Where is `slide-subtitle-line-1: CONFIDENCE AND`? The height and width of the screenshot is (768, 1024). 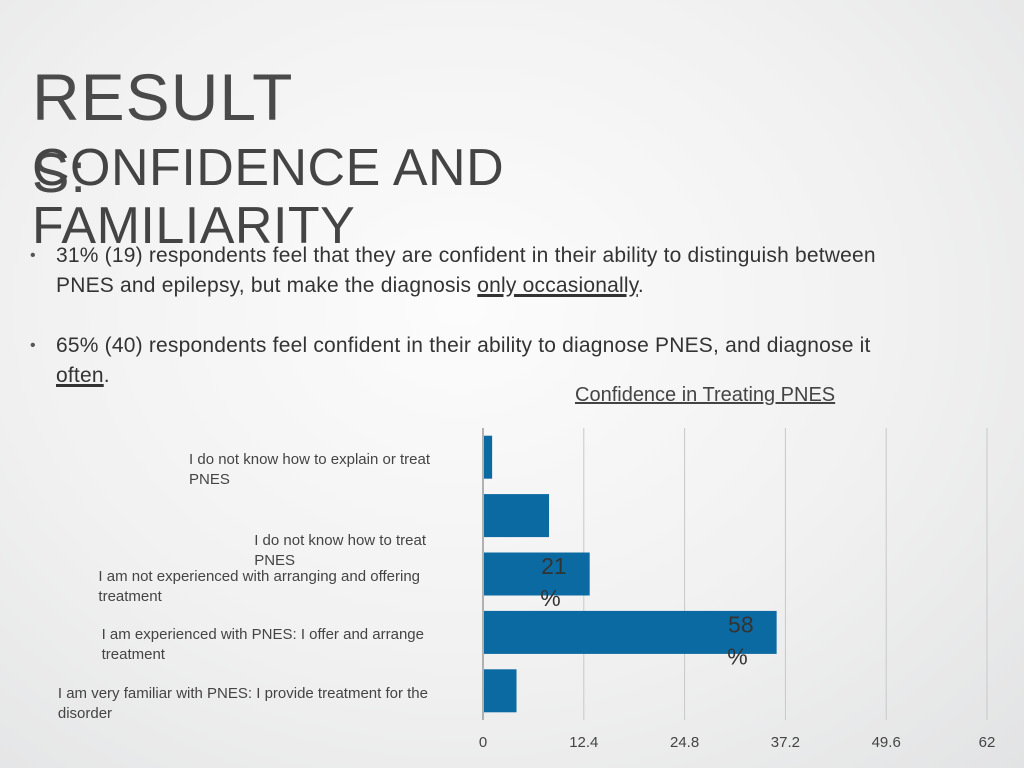
slide-subtitle-line-1: CONFIDENCE AND is located at coordinates (268, 168).